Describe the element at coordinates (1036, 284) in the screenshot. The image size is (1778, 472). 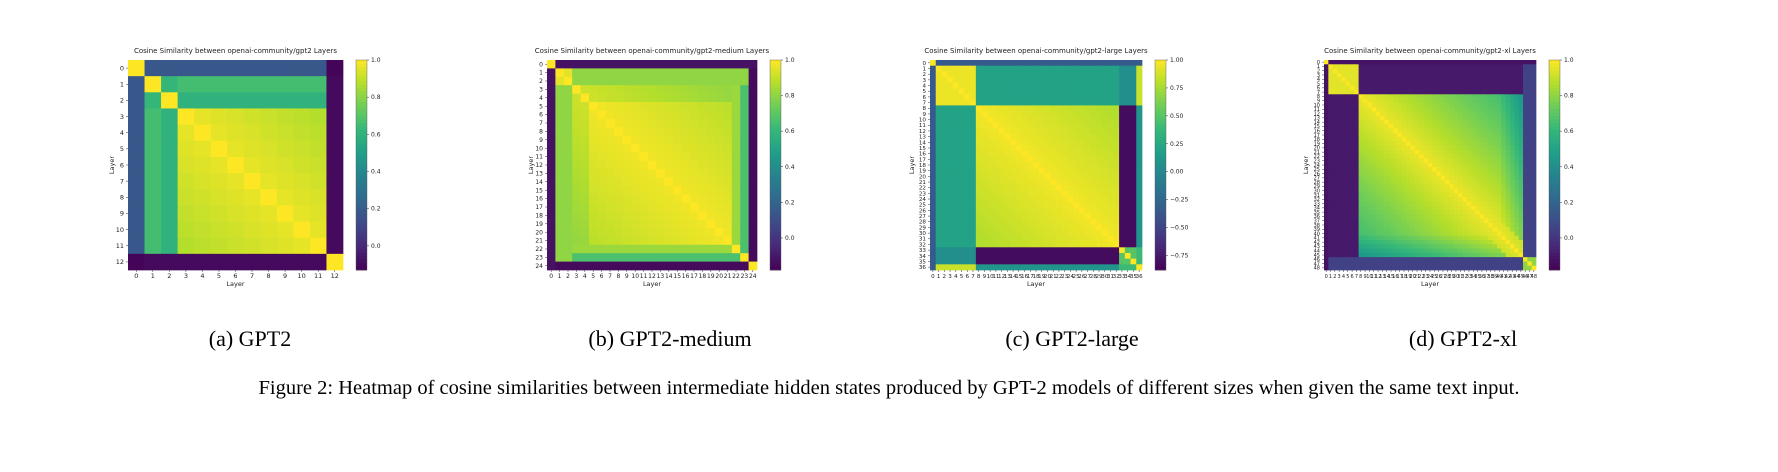
I see `x-axis-label: Layer` at that location.